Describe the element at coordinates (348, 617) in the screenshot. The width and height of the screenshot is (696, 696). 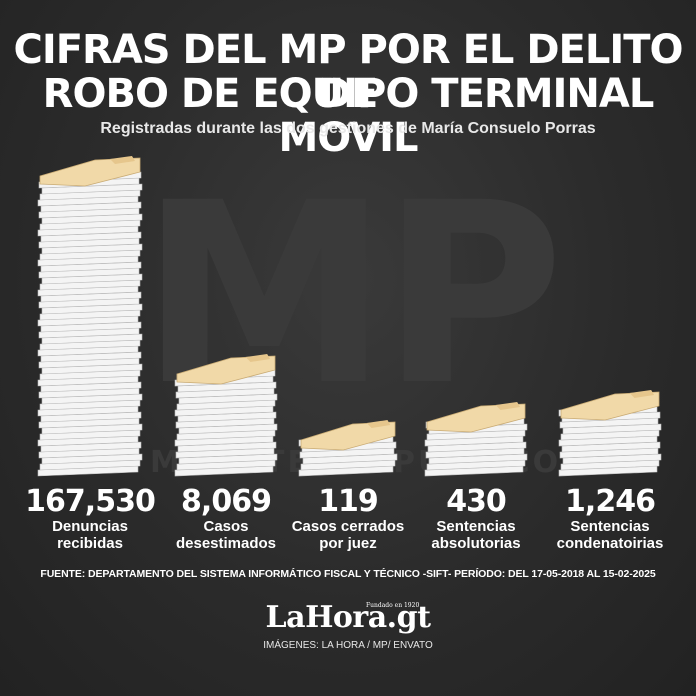
I see `la-hora-logo: LaHora.gt` at that location.